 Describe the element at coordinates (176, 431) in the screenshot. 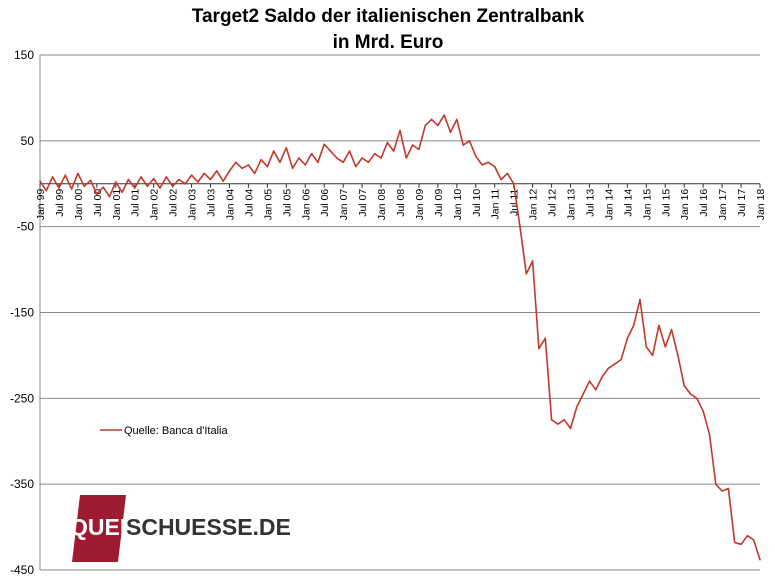

I see `legend-label: Quelle: Banca d'Italia` at that location.